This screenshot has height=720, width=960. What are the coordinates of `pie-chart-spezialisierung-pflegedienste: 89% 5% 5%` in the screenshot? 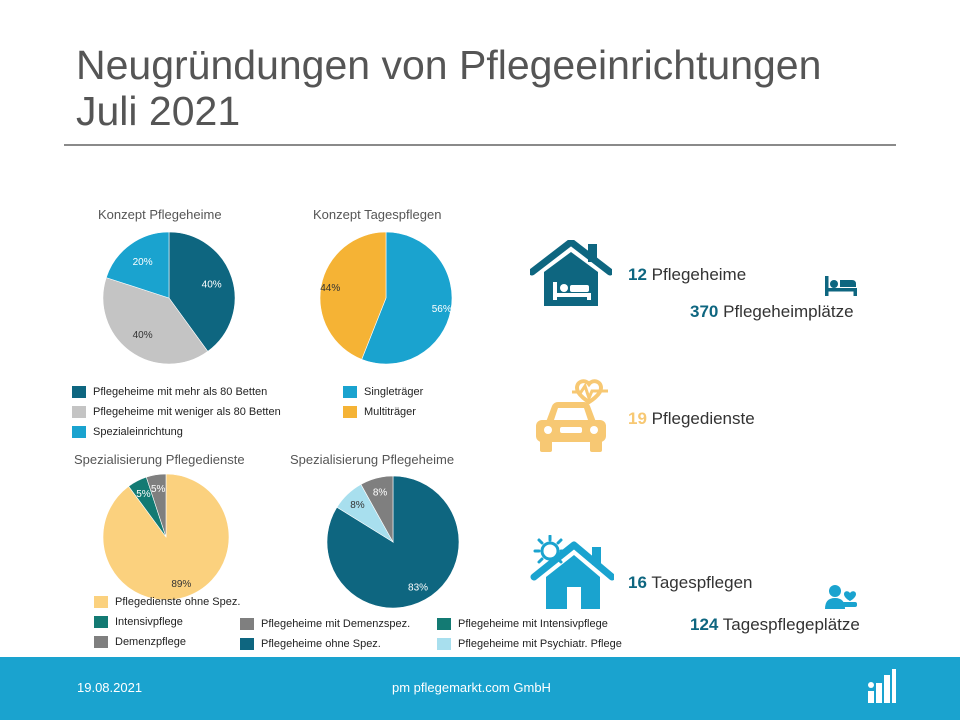 It's located at (166, 537).